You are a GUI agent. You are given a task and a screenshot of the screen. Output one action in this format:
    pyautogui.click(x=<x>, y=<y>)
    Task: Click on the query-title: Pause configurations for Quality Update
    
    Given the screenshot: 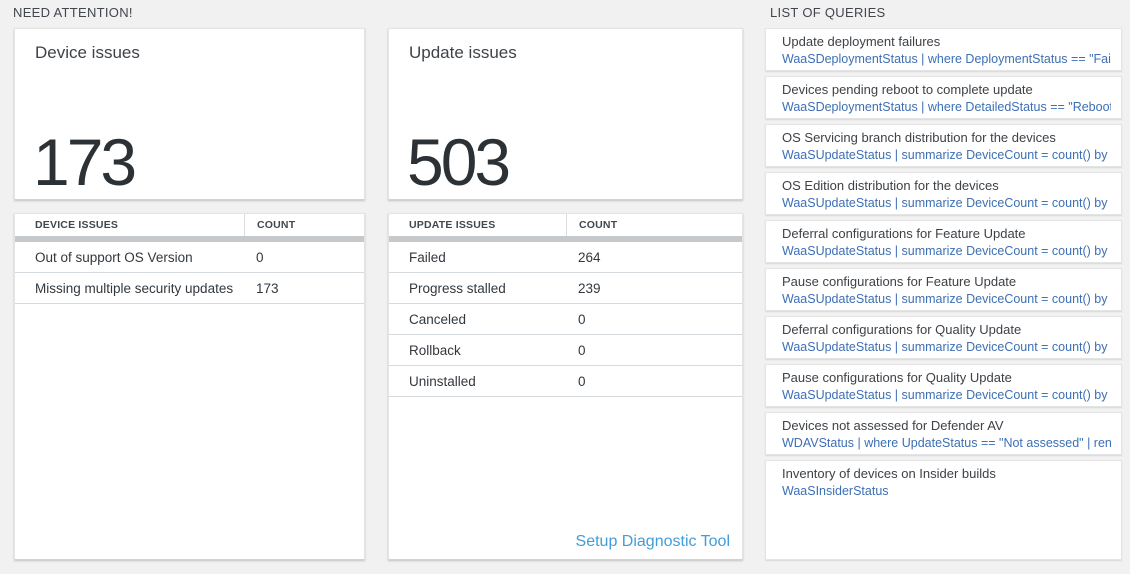 What is the action you would take?
    pyautogui.click(x=897, y=377)
    